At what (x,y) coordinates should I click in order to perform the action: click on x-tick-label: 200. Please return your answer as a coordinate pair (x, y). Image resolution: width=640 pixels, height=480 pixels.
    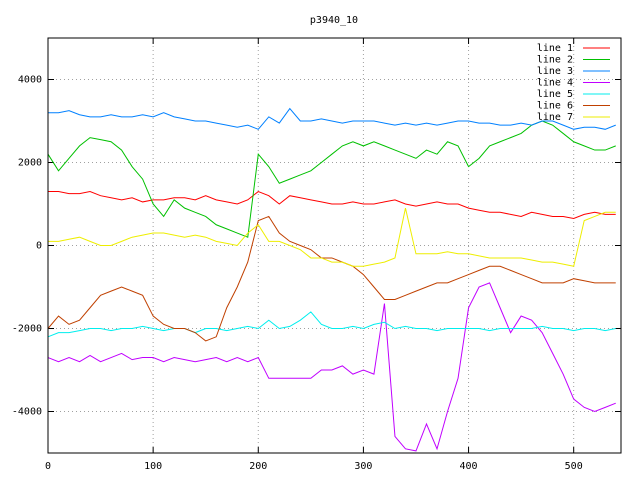
    Looking at the image, I should click on (258, 466).